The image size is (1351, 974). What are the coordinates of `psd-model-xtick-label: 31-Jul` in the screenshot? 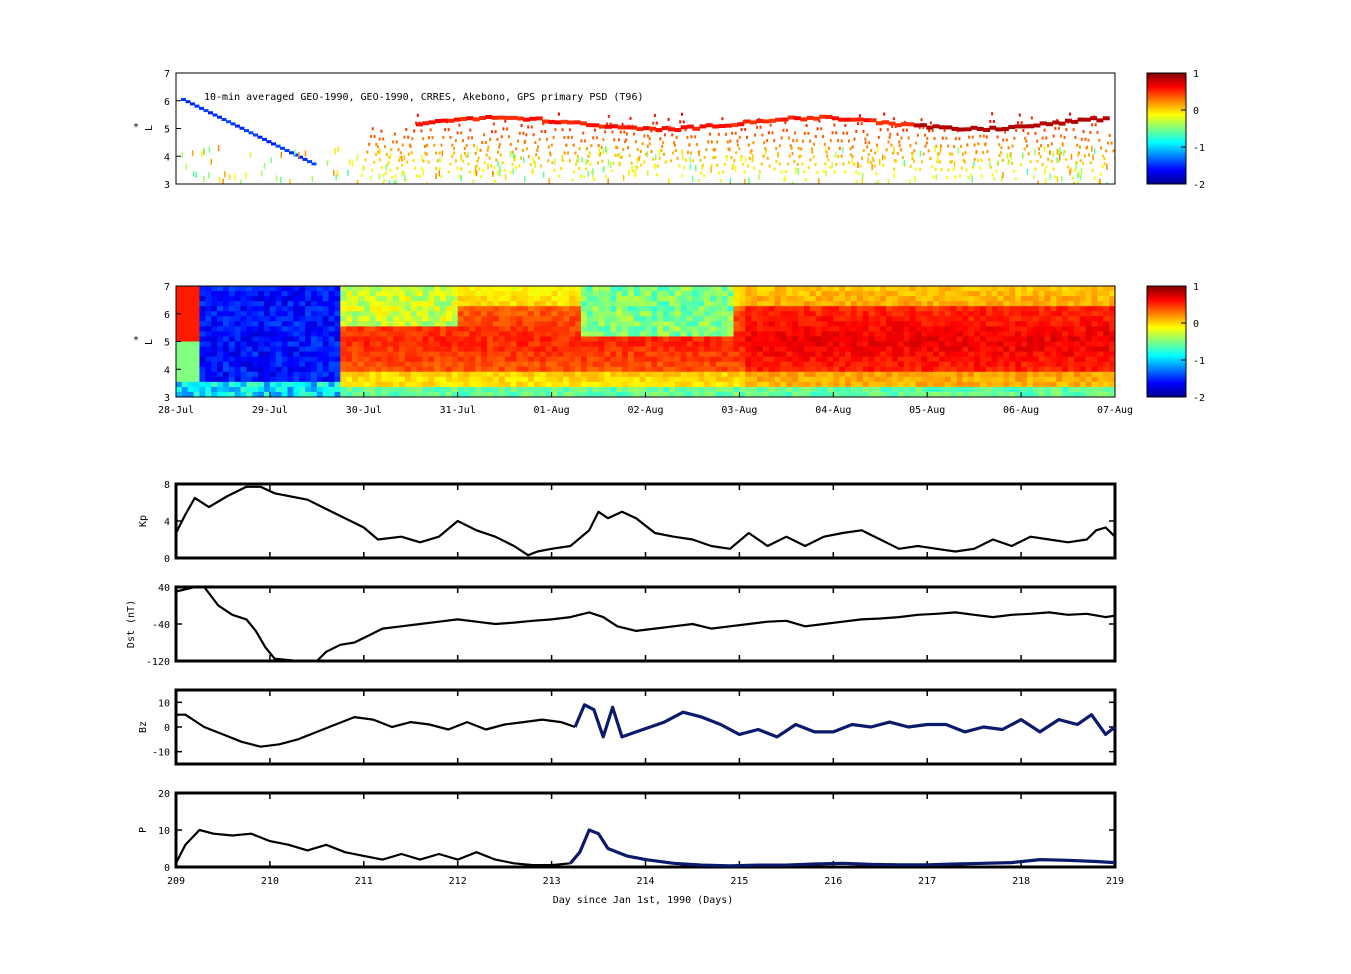 It's located at (458, 410).